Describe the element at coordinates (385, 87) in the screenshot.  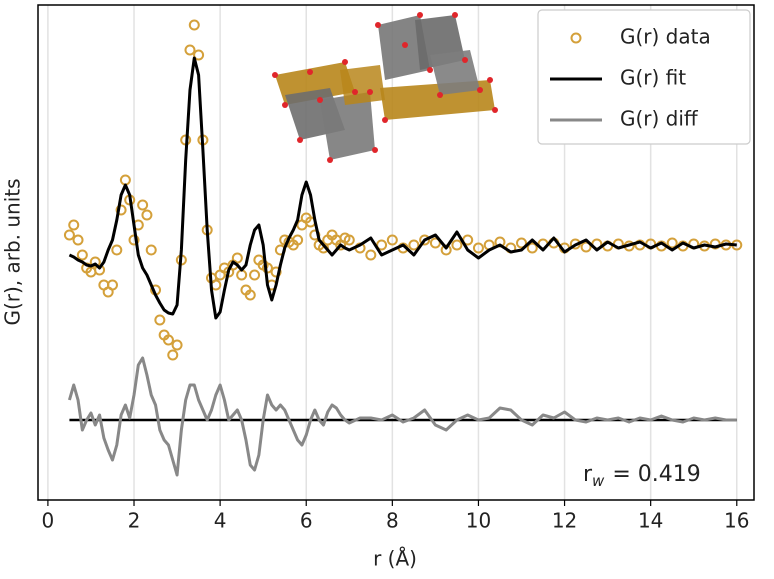
I see `crystal-structure-inset` at that location.